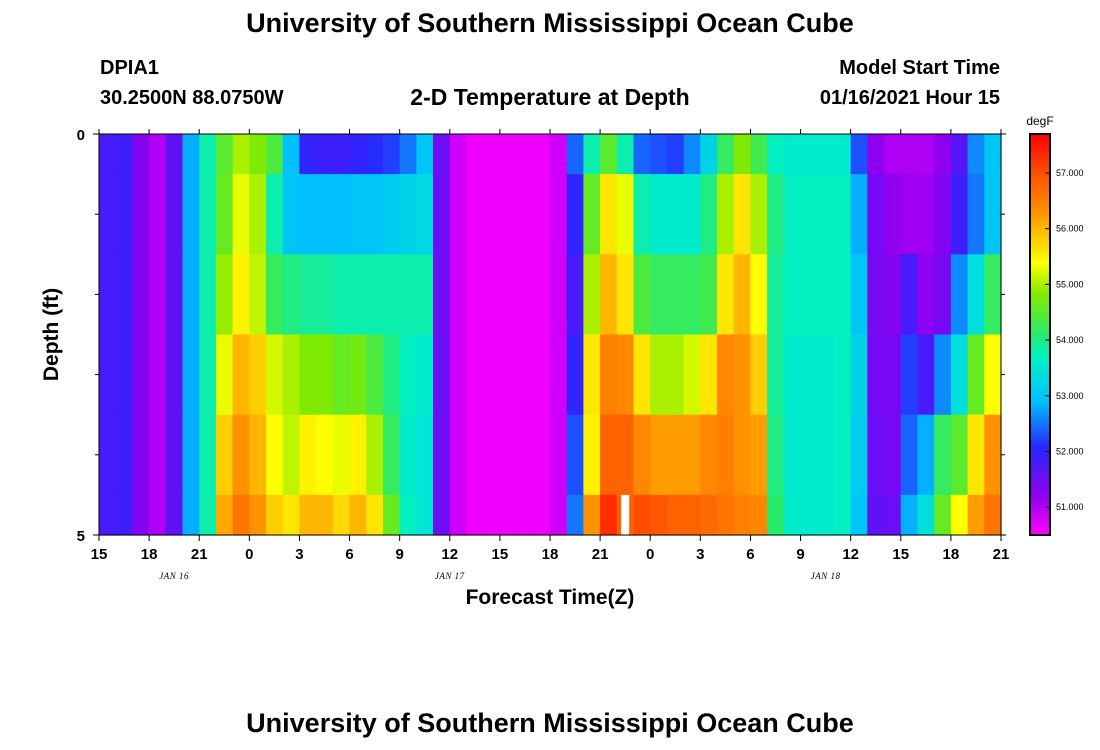  Describe the element at coordinates (81, 536) in the screenshot. I see `y-tick-label: 5` at that location.